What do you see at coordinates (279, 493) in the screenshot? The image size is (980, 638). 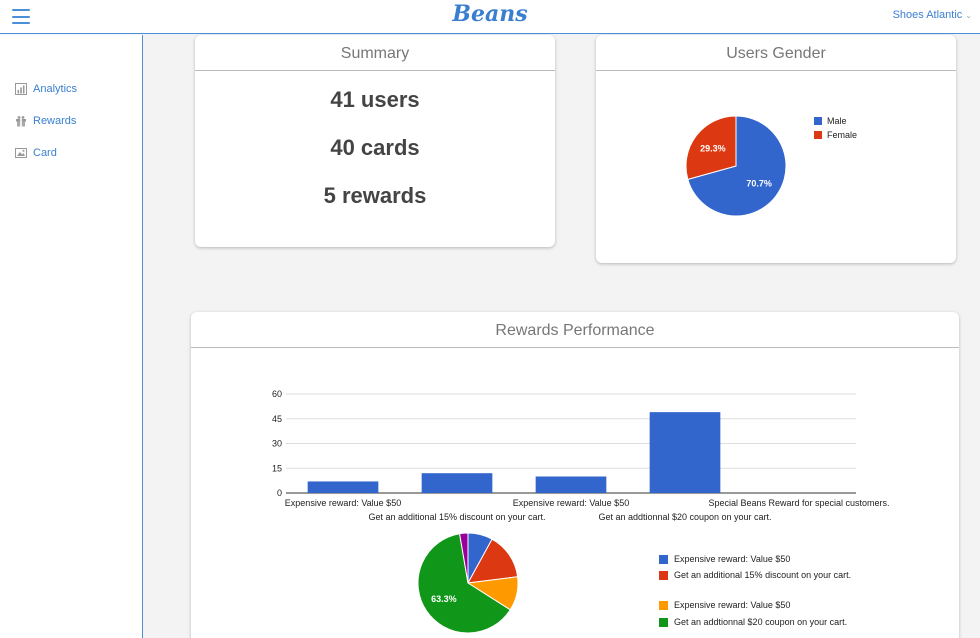 I see `y-tick-label: 0` at bounding box center [279, 493].